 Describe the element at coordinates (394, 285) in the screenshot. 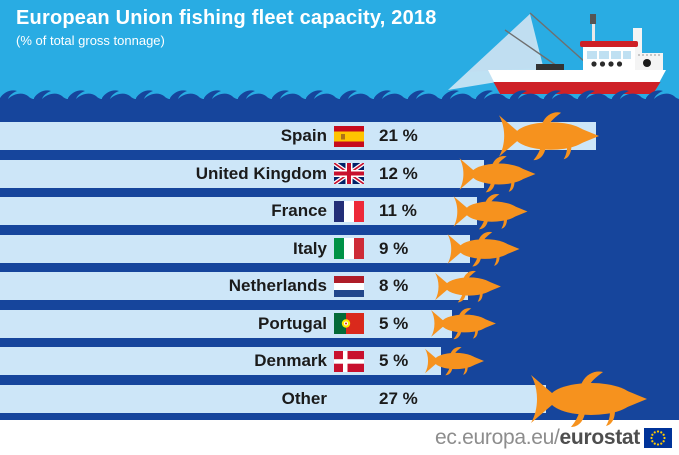

I see `value-label: 8 %` at that location.